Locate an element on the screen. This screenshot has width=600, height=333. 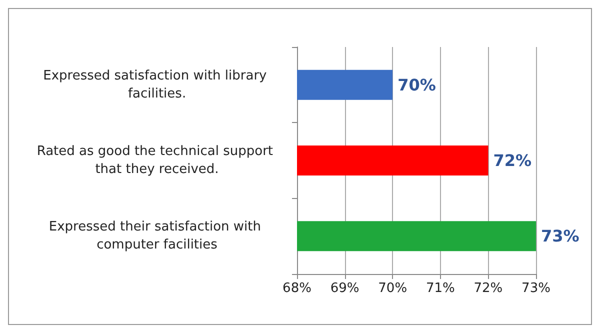
y-tick-label: Expressed their satisfaction with computer facilities is located at coordinates (157, 236).